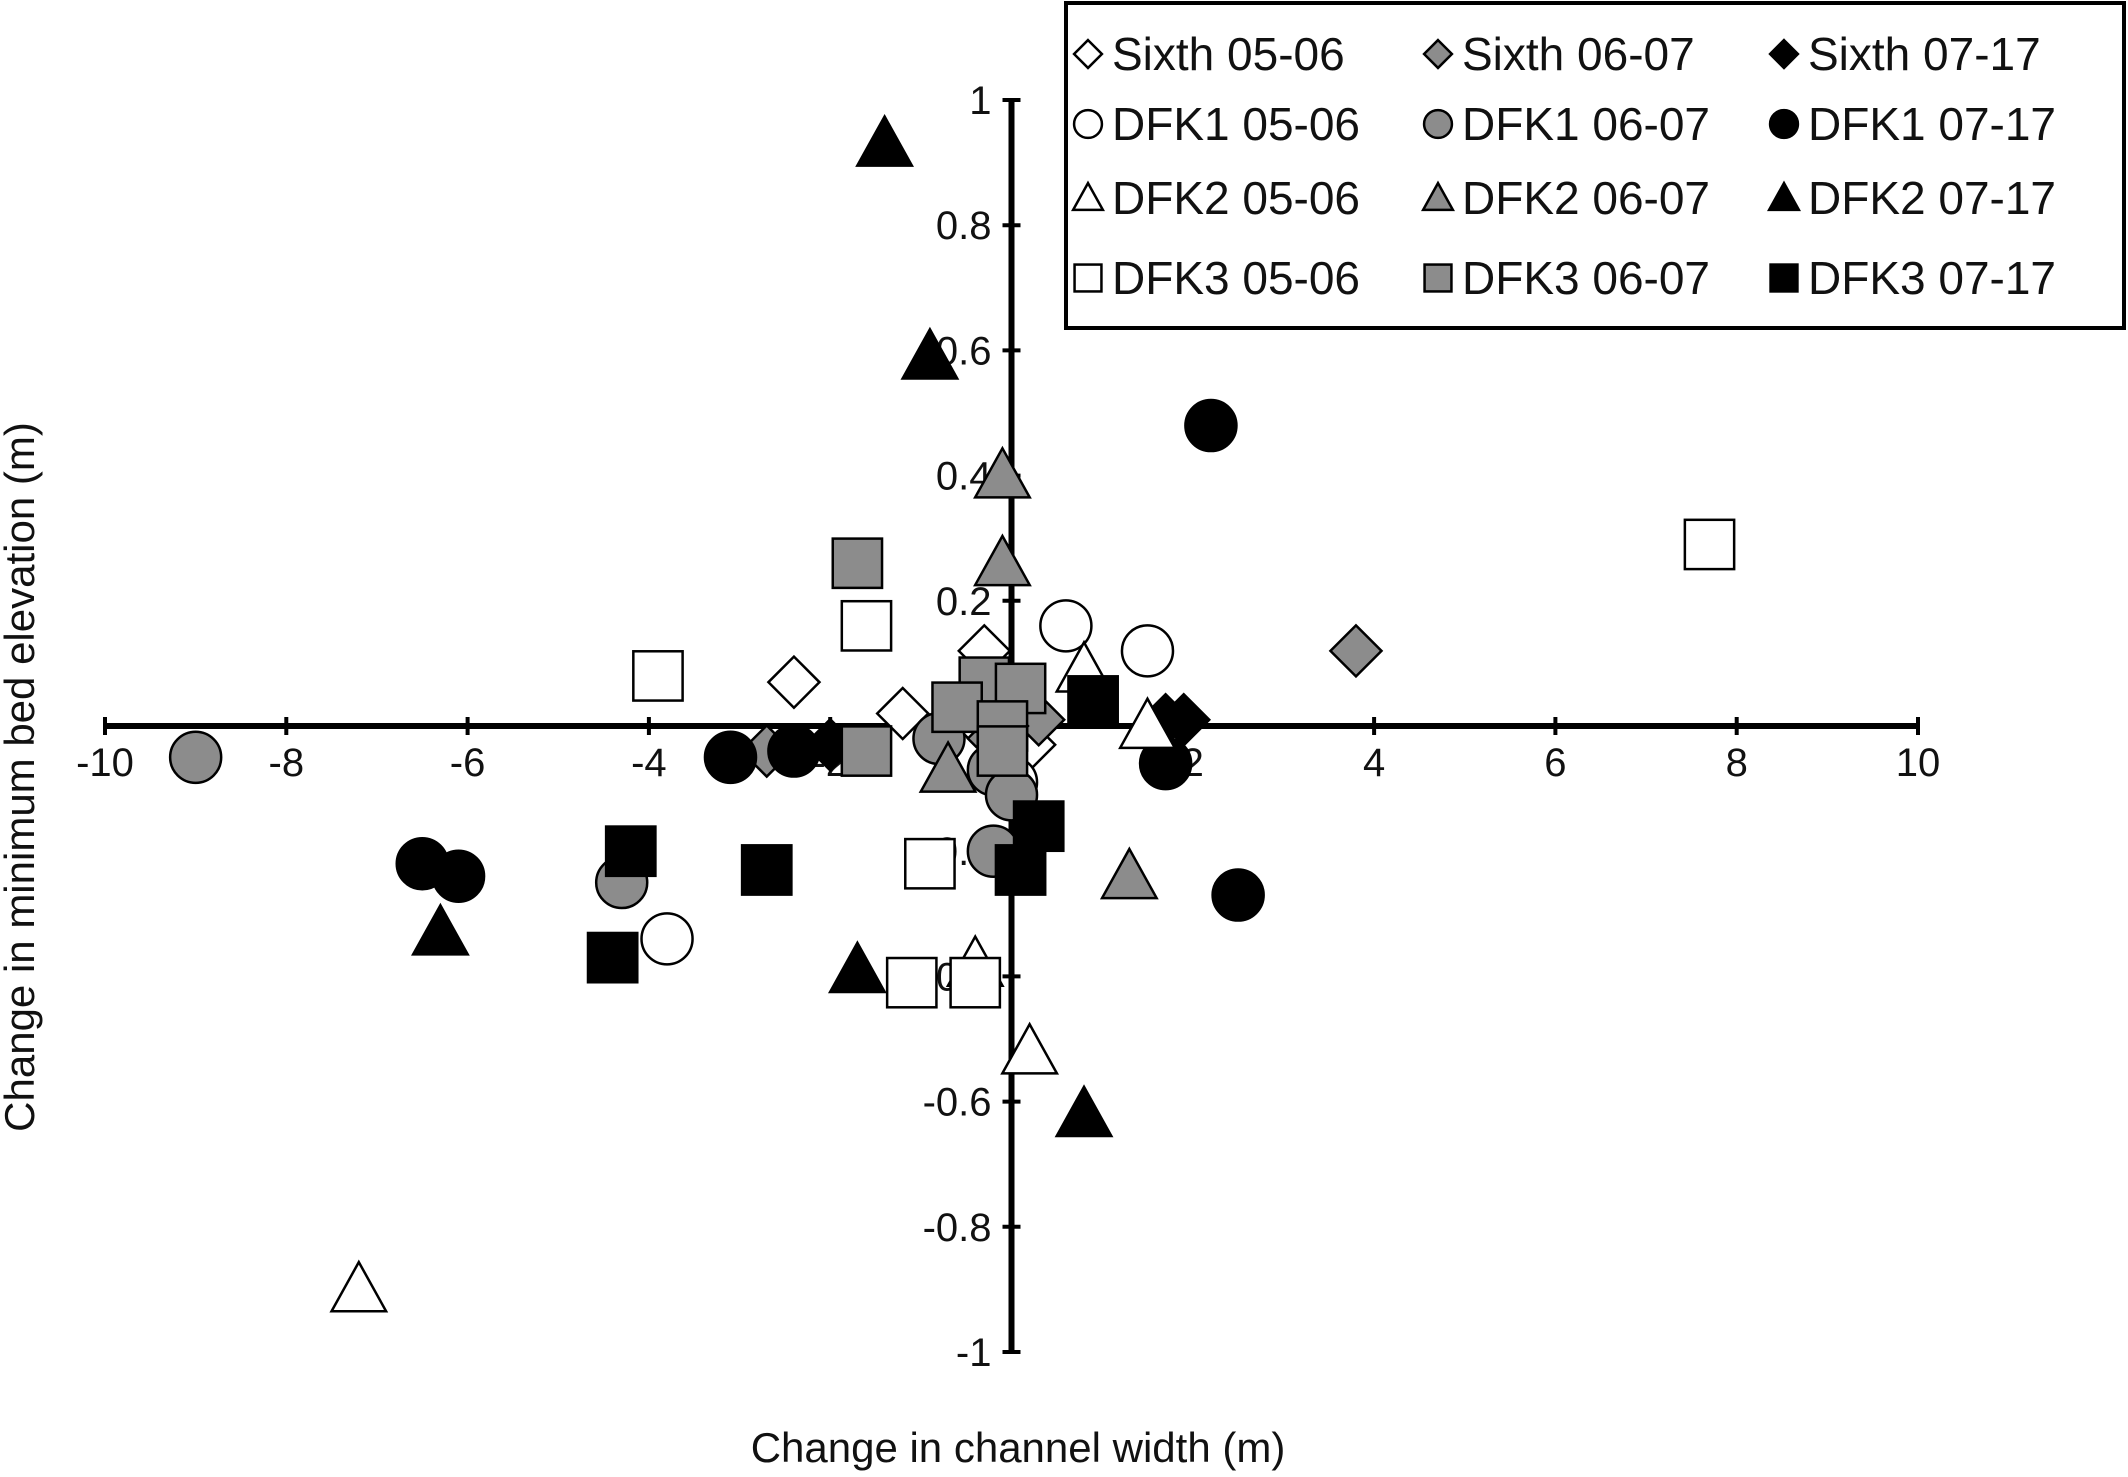  What do you see at coordinates (980, 101) in the screenshot?
I see `y-tick-label: 1` at bounding box center [980, 101].